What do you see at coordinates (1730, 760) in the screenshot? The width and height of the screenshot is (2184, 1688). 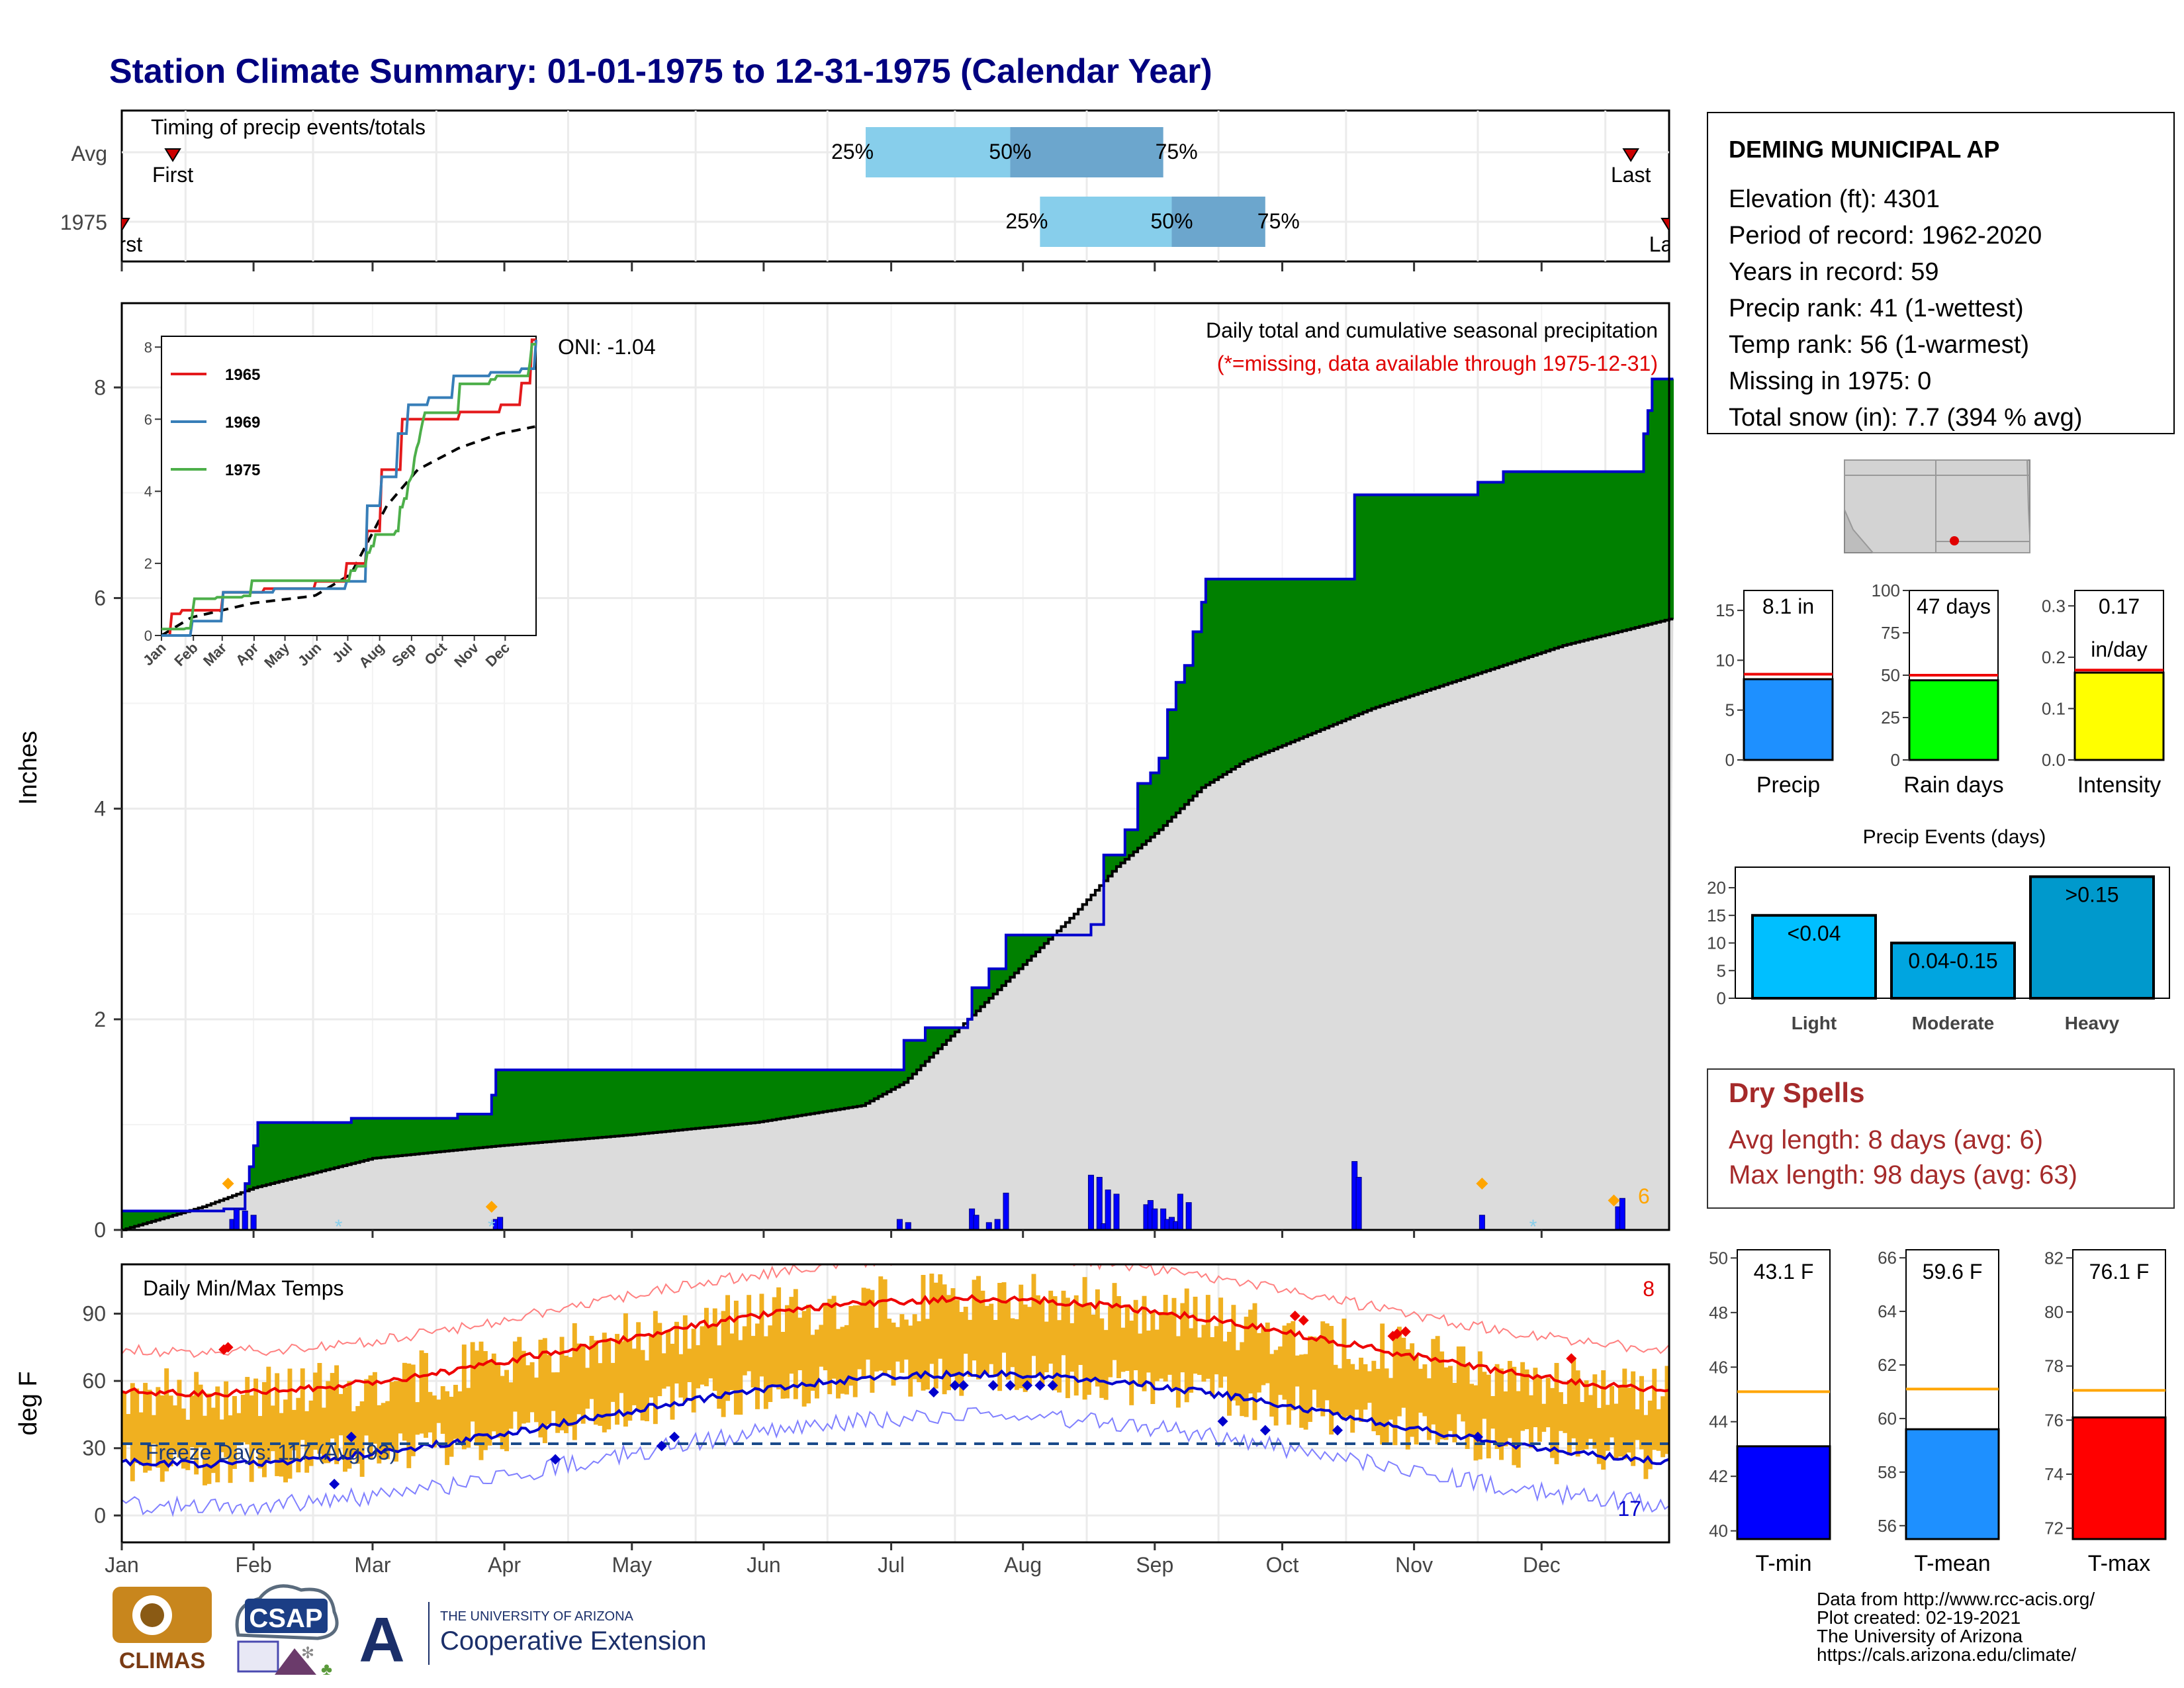 I see `summary-y-tick-label: 0` at bounding box center [1730, 760].